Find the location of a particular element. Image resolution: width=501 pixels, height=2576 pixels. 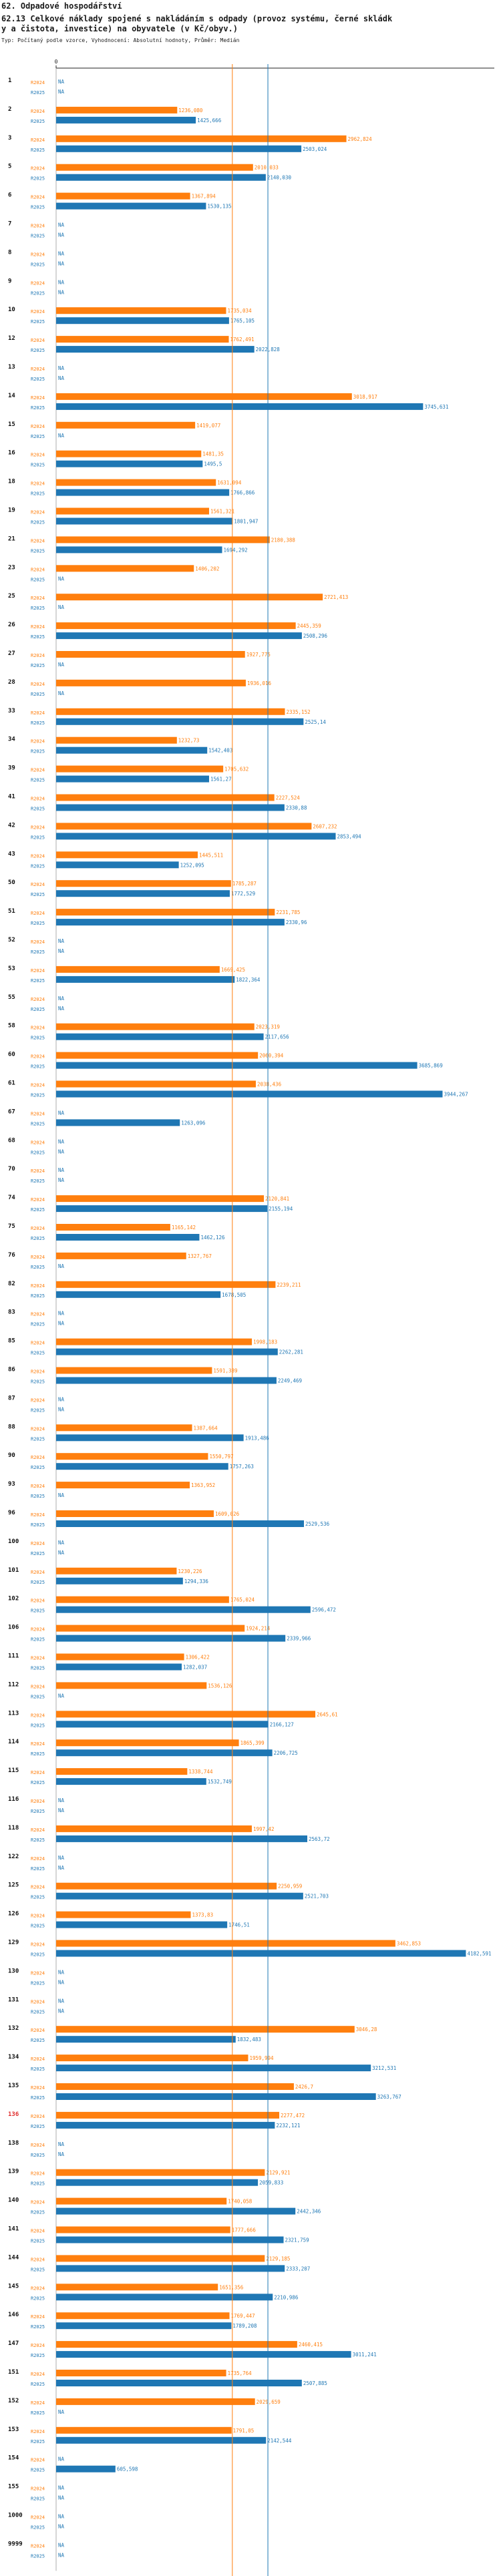

value-label-r2025: 2563,72 is located at coordinates (319, 1839).